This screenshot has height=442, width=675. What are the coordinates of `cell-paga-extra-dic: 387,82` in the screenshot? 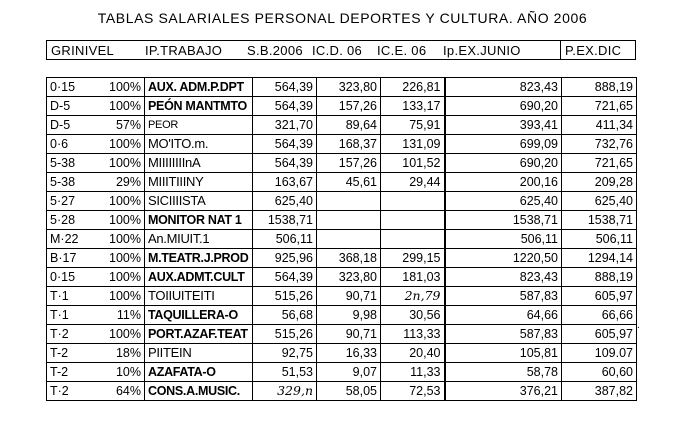 It's located at (599, 391).